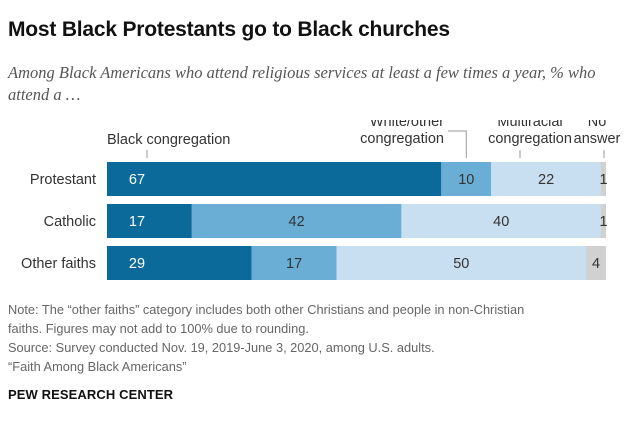 The image size is (639, 432). I want to click on legend-leader-line, so click(457, 144).